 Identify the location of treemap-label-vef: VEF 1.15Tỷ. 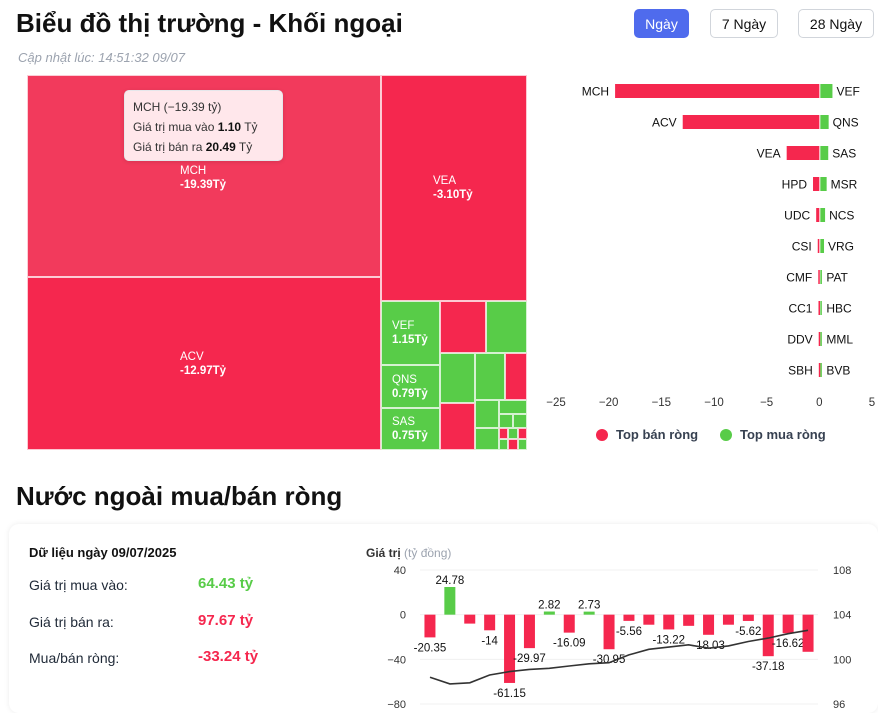
(410, 333).